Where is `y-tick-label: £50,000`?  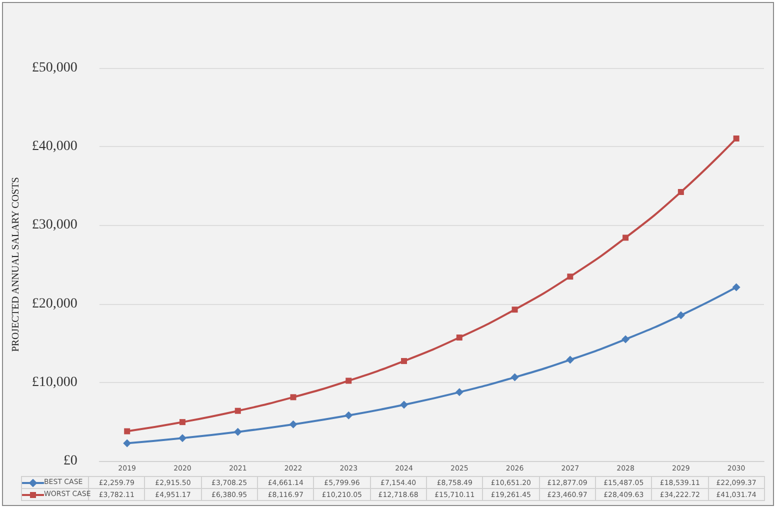
y-tick-label: £50,000 is located at coordinates (55, 68).